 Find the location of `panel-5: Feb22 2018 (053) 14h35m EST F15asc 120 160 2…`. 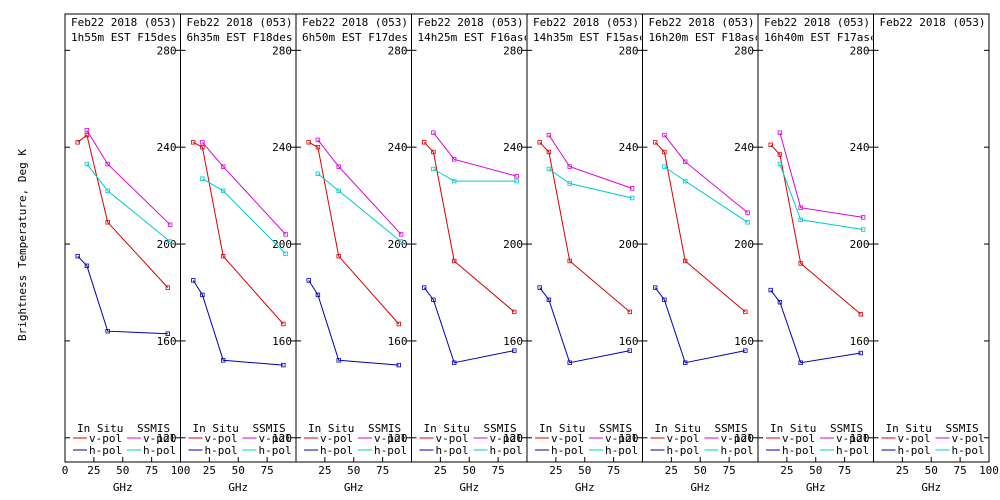

panel-5: Feb22 2018 (053) 14h35m EST F15asc 120 160 2… is located at coordinates (586, 253).